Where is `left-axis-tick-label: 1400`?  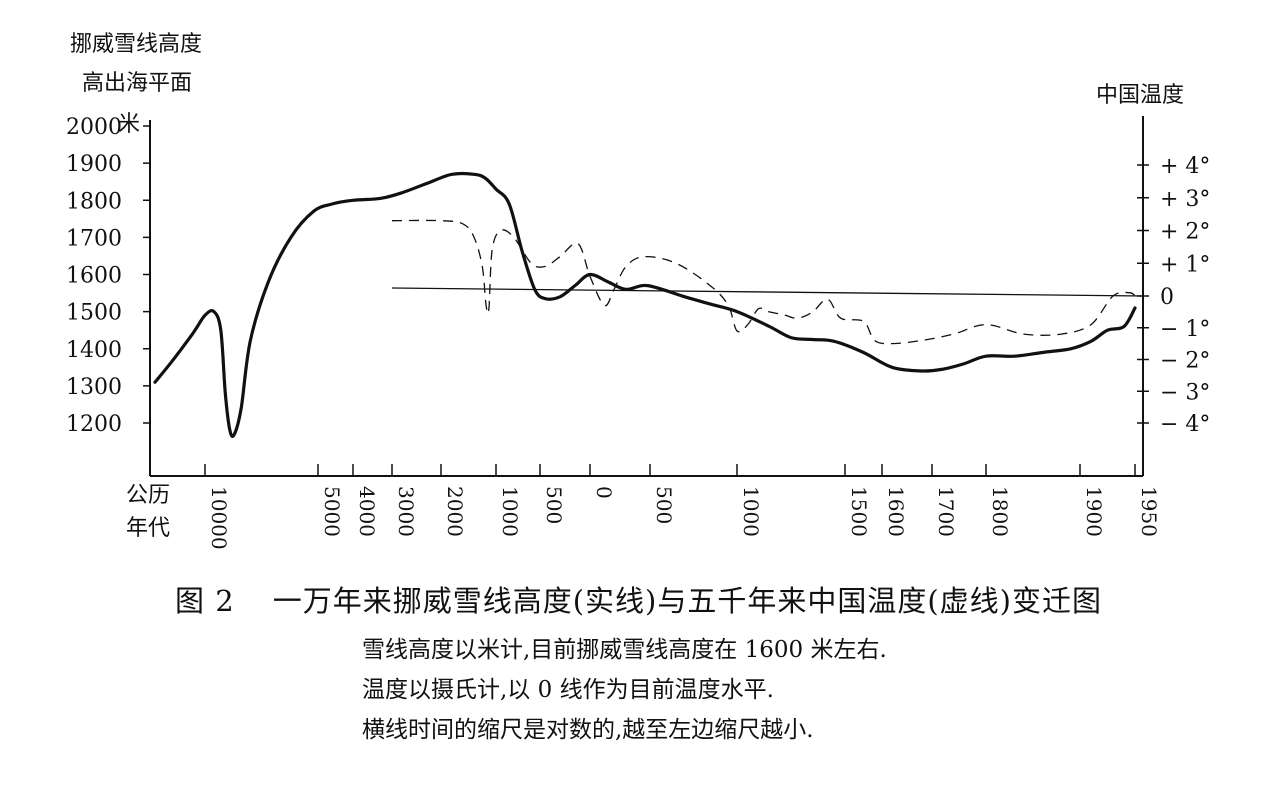
left-axis-tick-label: 1400 is located at coordinates (94, 350).